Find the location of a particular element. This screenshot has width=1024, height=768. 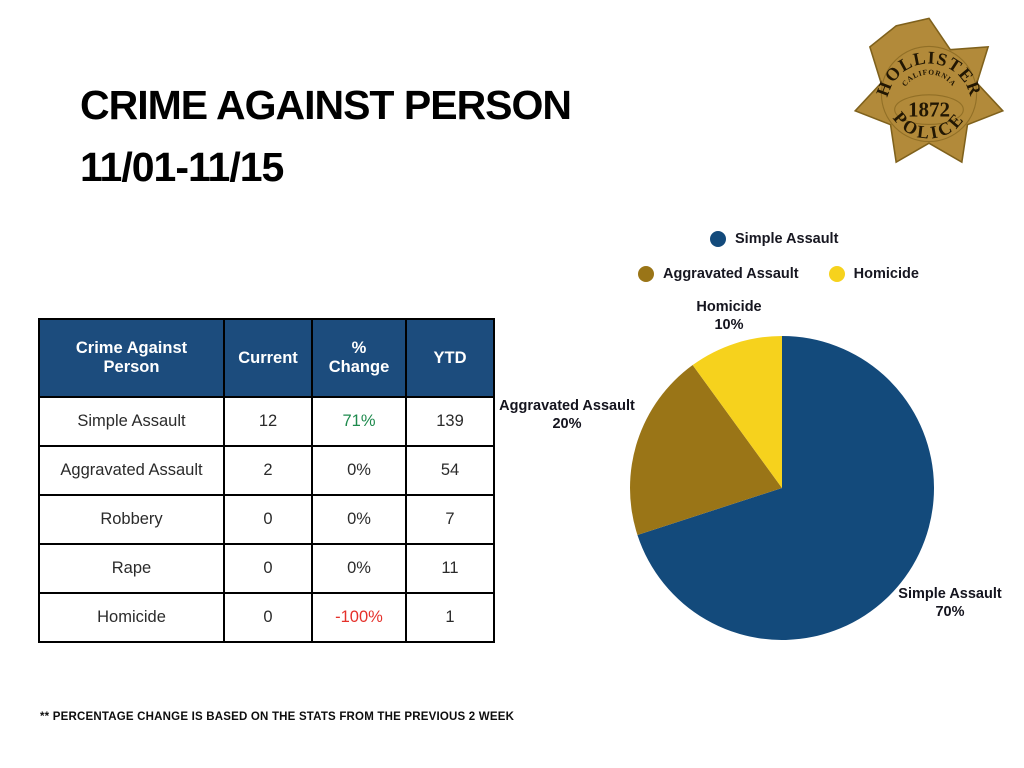

hollister-police-badge-logo: HOLLISTER CALIFORNIA 1872 POLICE is located at coordinates (929, 90).